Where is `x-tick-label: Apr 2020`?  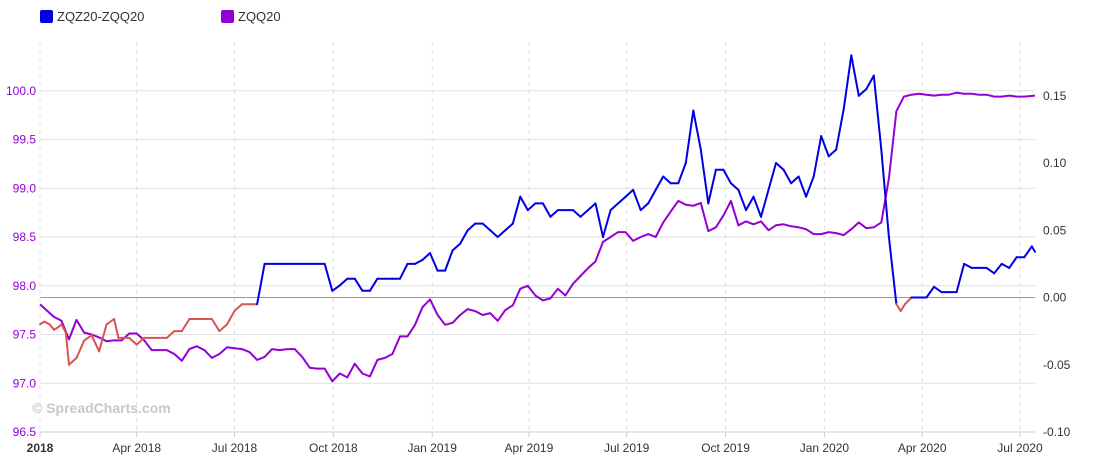 x-tick-label: Apr 2020 is located at coordinates (922, 448).